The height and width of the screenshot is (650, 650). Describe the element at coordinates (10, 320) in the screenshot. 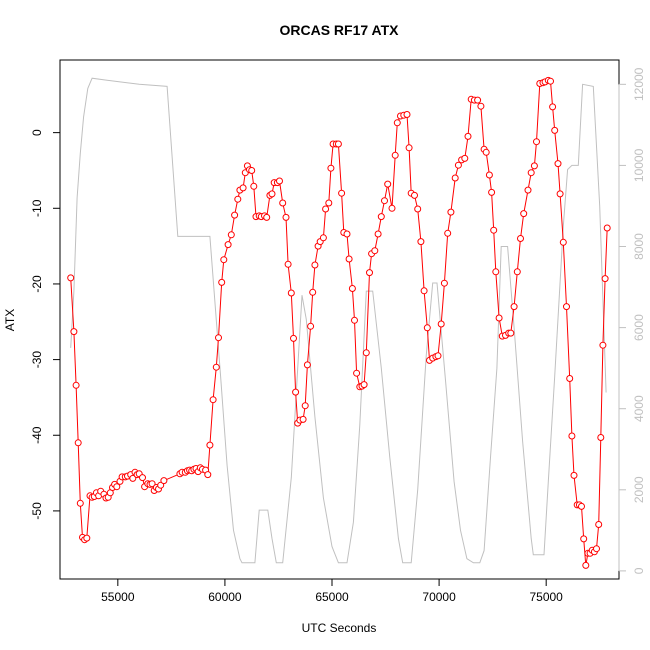

I see `y-axis-label: ATX` at that location.